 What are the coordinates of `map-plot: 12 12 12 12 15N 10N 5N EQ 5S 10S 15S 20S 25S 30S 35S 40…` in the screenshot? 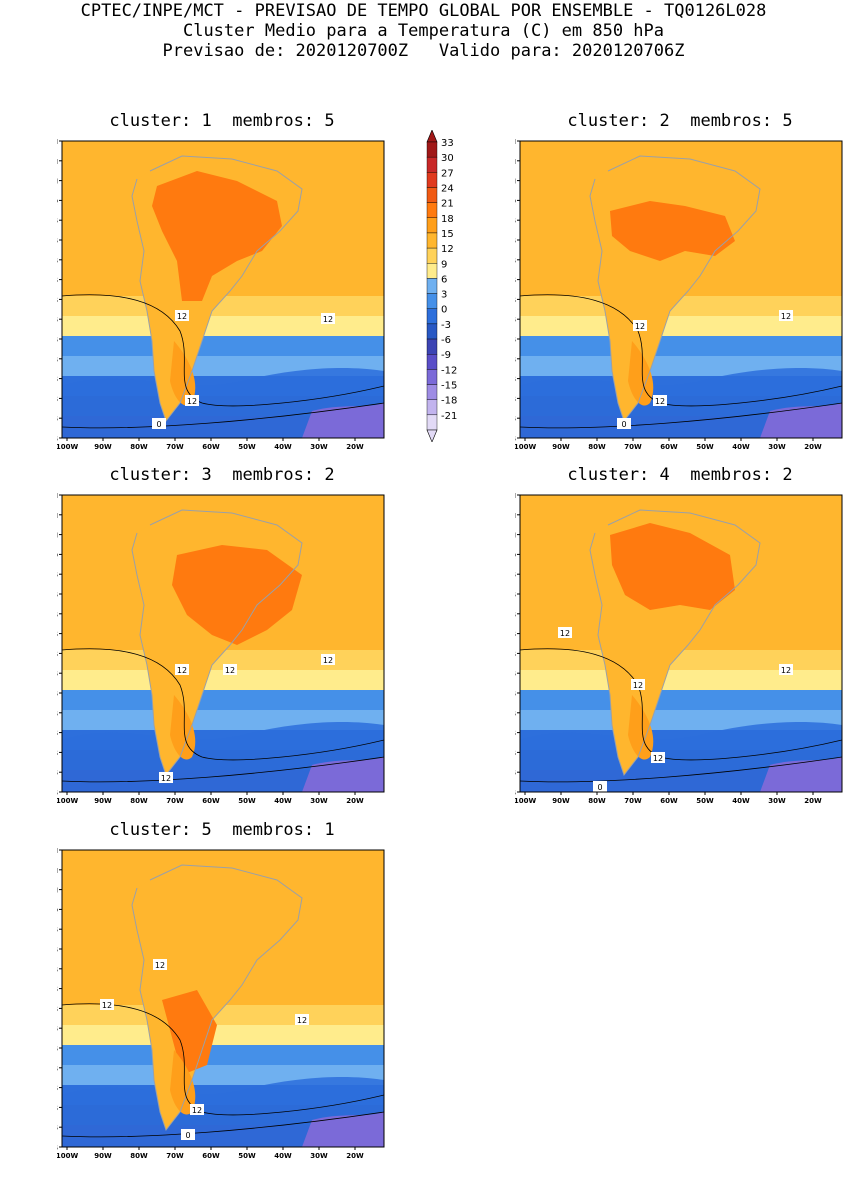 It's located at (221, 648).